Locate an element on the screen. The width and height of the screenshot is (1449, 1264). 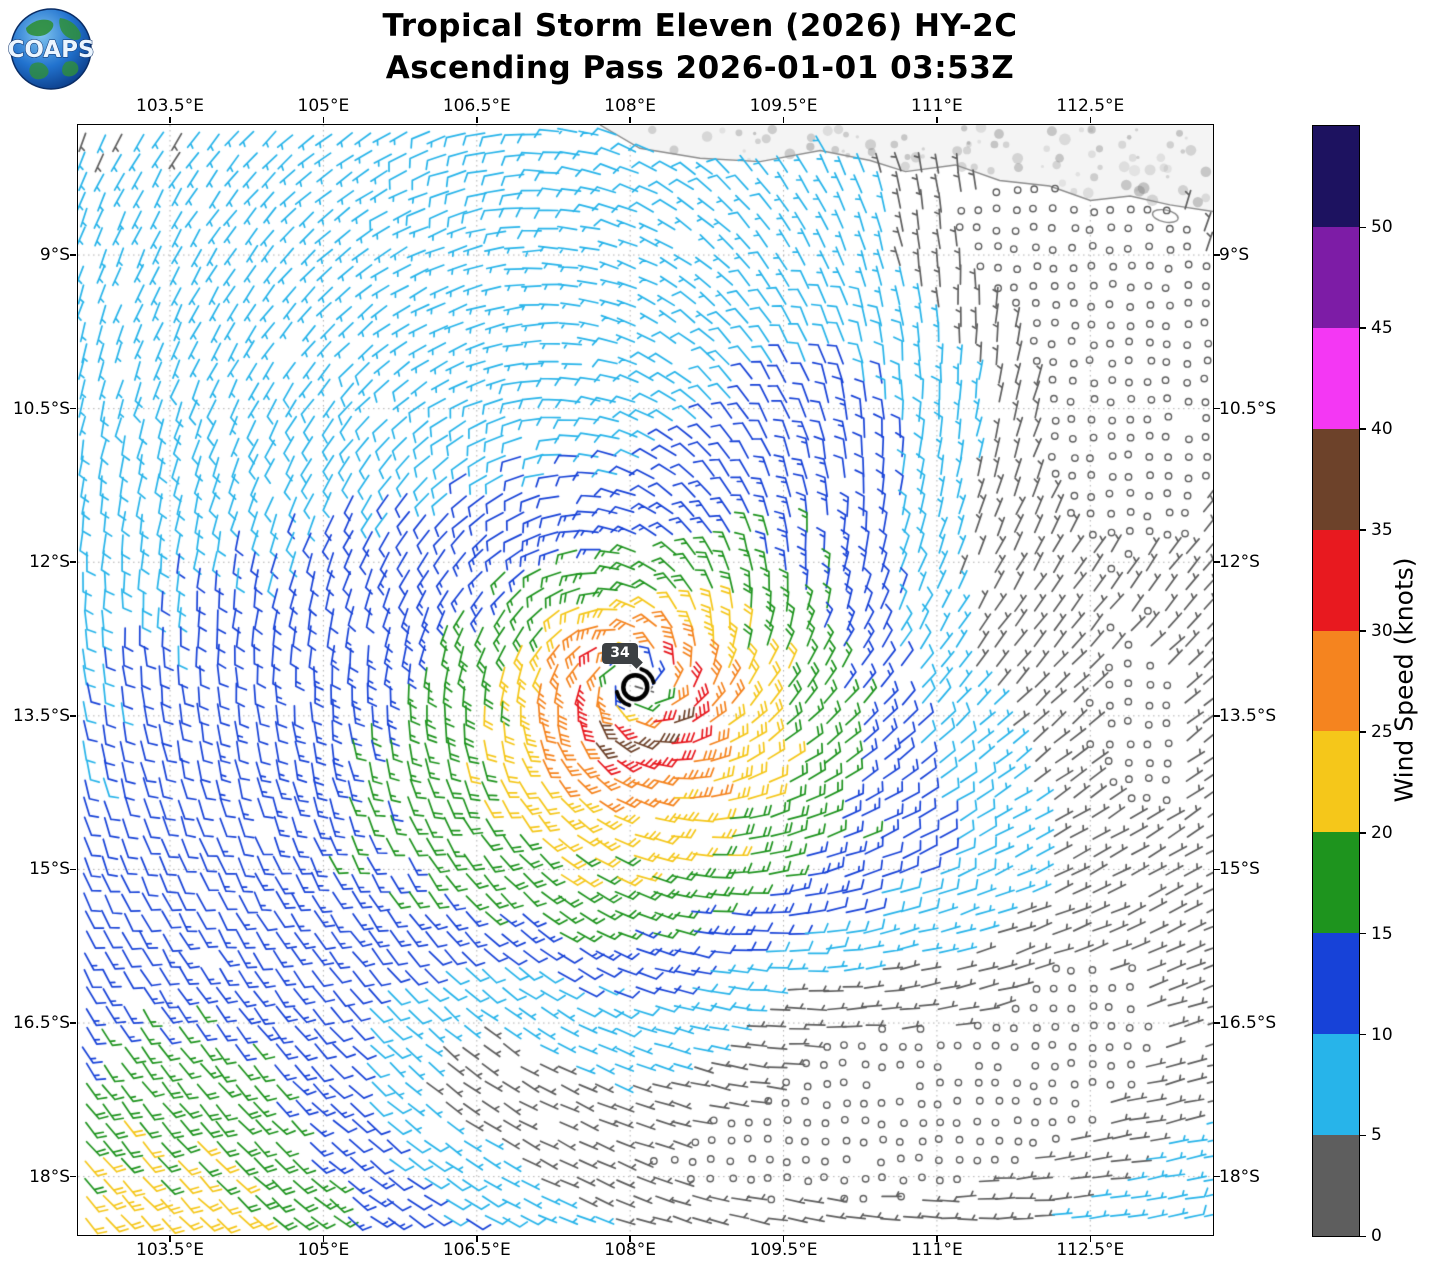
x-tick-label-top: 112.5°E is located at coordinates (1090, 106).